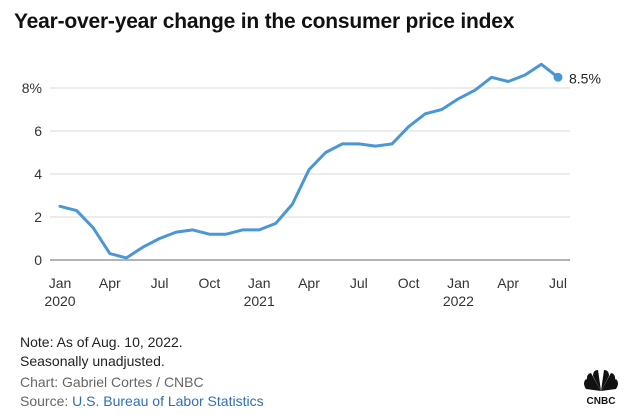  What do you see at coordinates (601, 380) in the screenshot?
I see `peacock-feathers-icon` at bounding box center [601, 380].